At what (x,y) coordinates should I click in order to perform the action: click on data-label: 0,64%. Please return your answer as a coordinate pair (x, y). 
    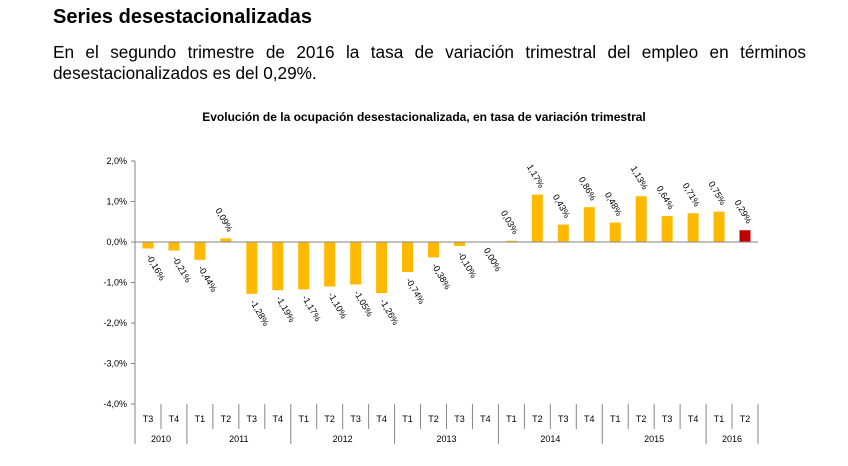
    Looking at the image, I should click on (665, 197).